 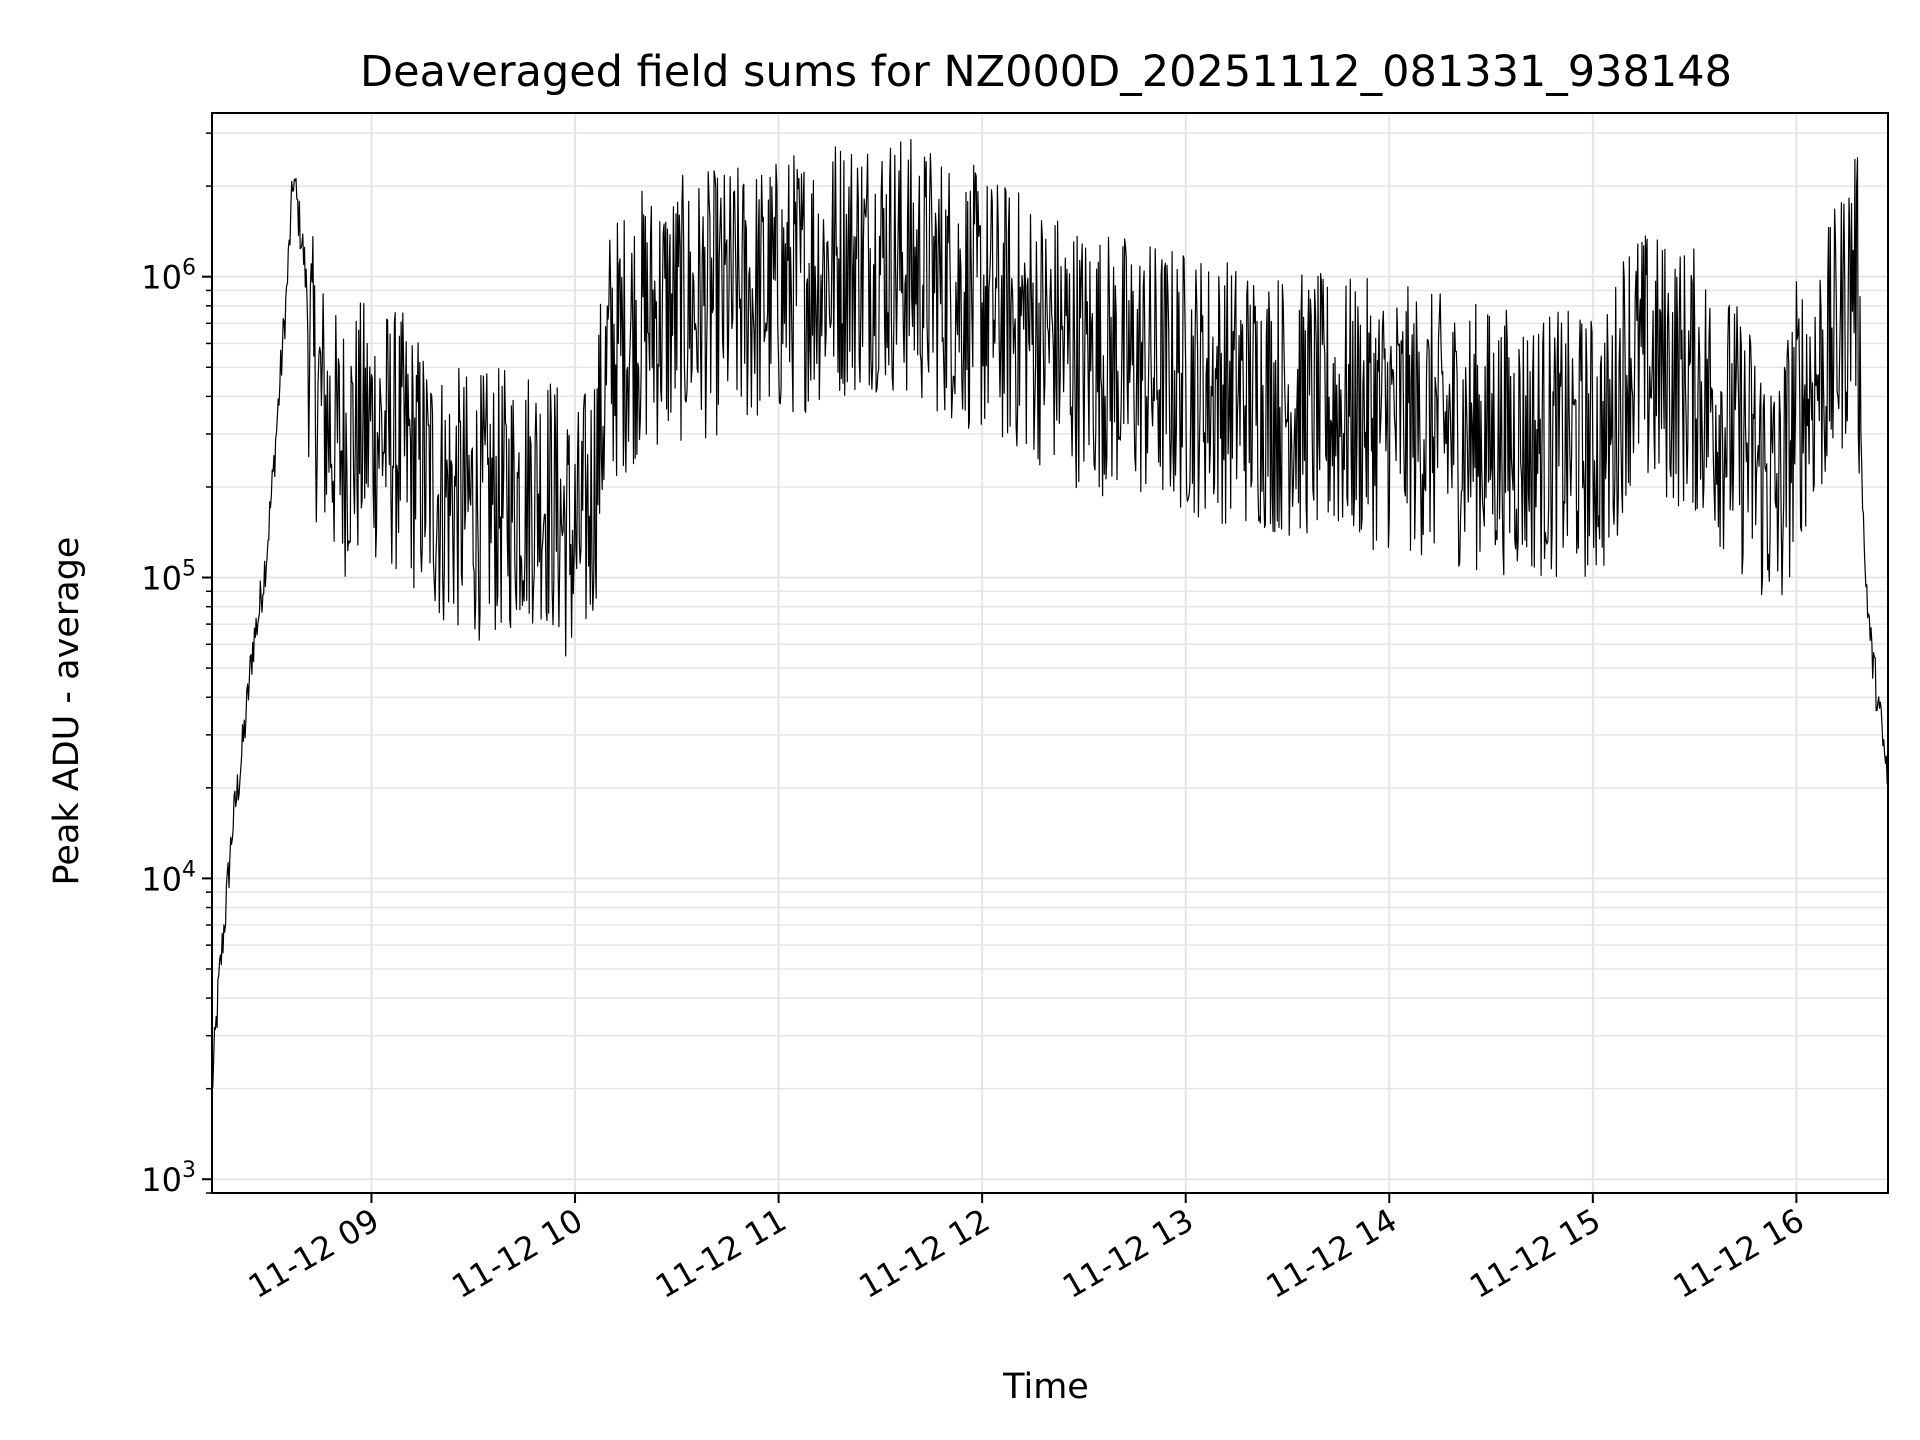 What do you see at coordinates (1045, 1387) in the screenshot?
I see `x-axis-label: Time` at bounding box center [1045, 1387].